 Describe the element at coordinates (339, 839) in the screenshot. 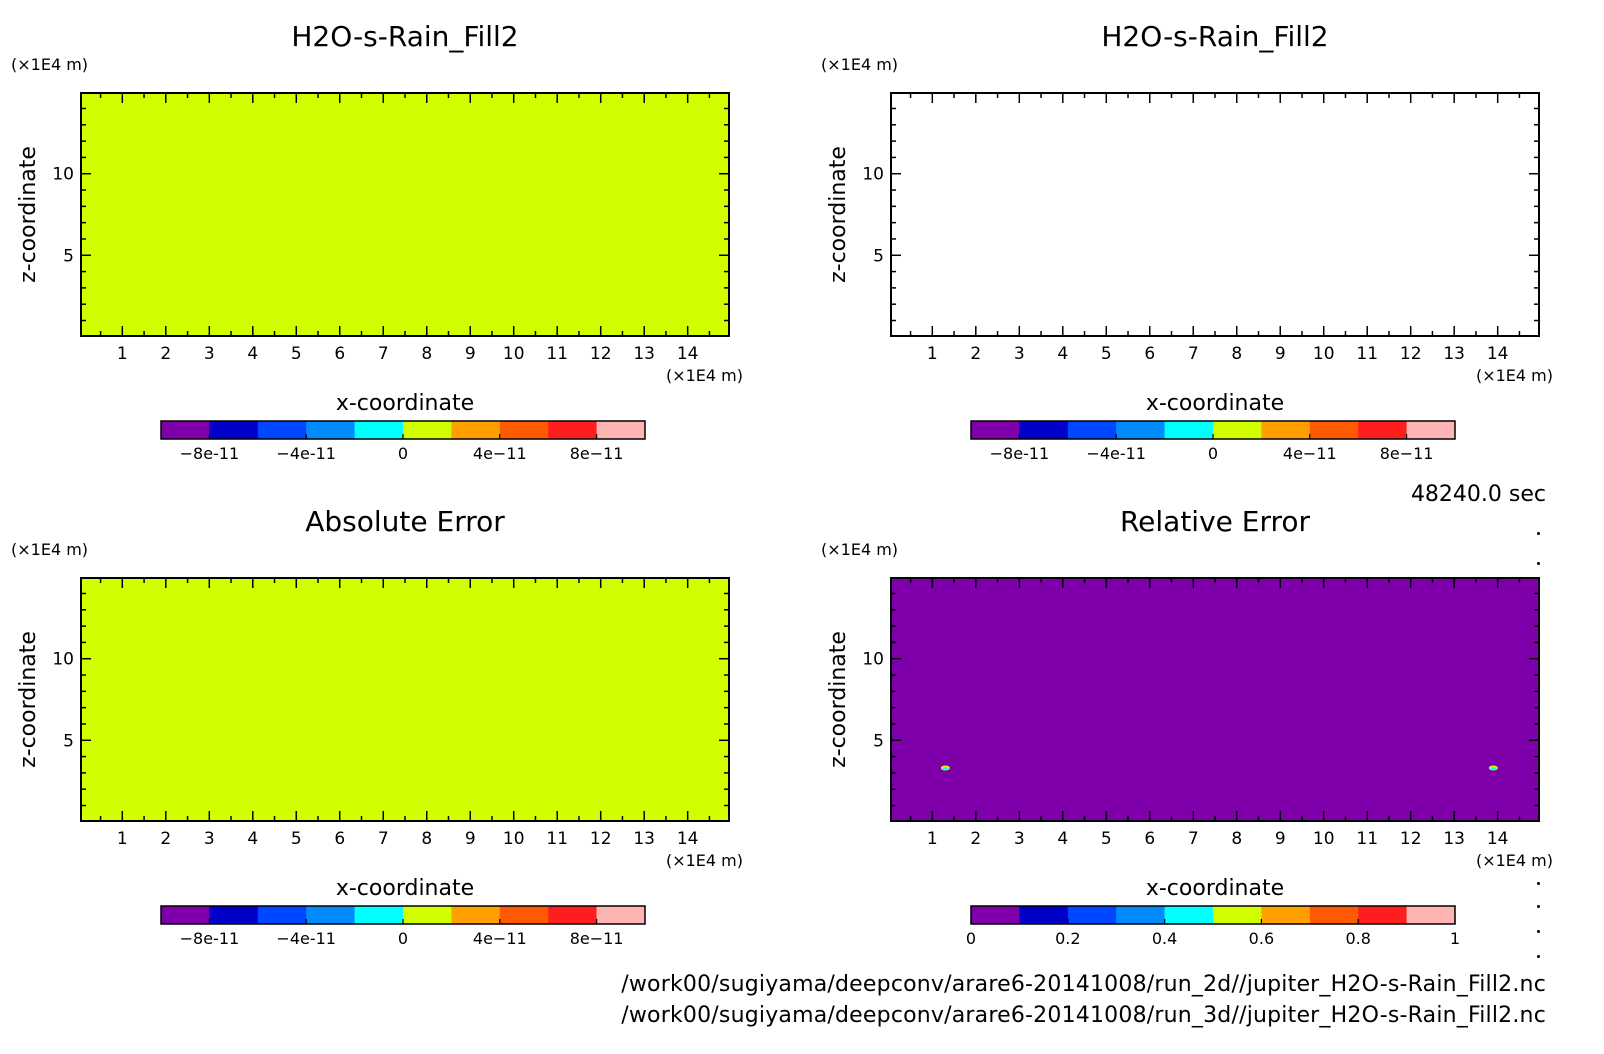

I see `x-tick-label: 6` at that location.